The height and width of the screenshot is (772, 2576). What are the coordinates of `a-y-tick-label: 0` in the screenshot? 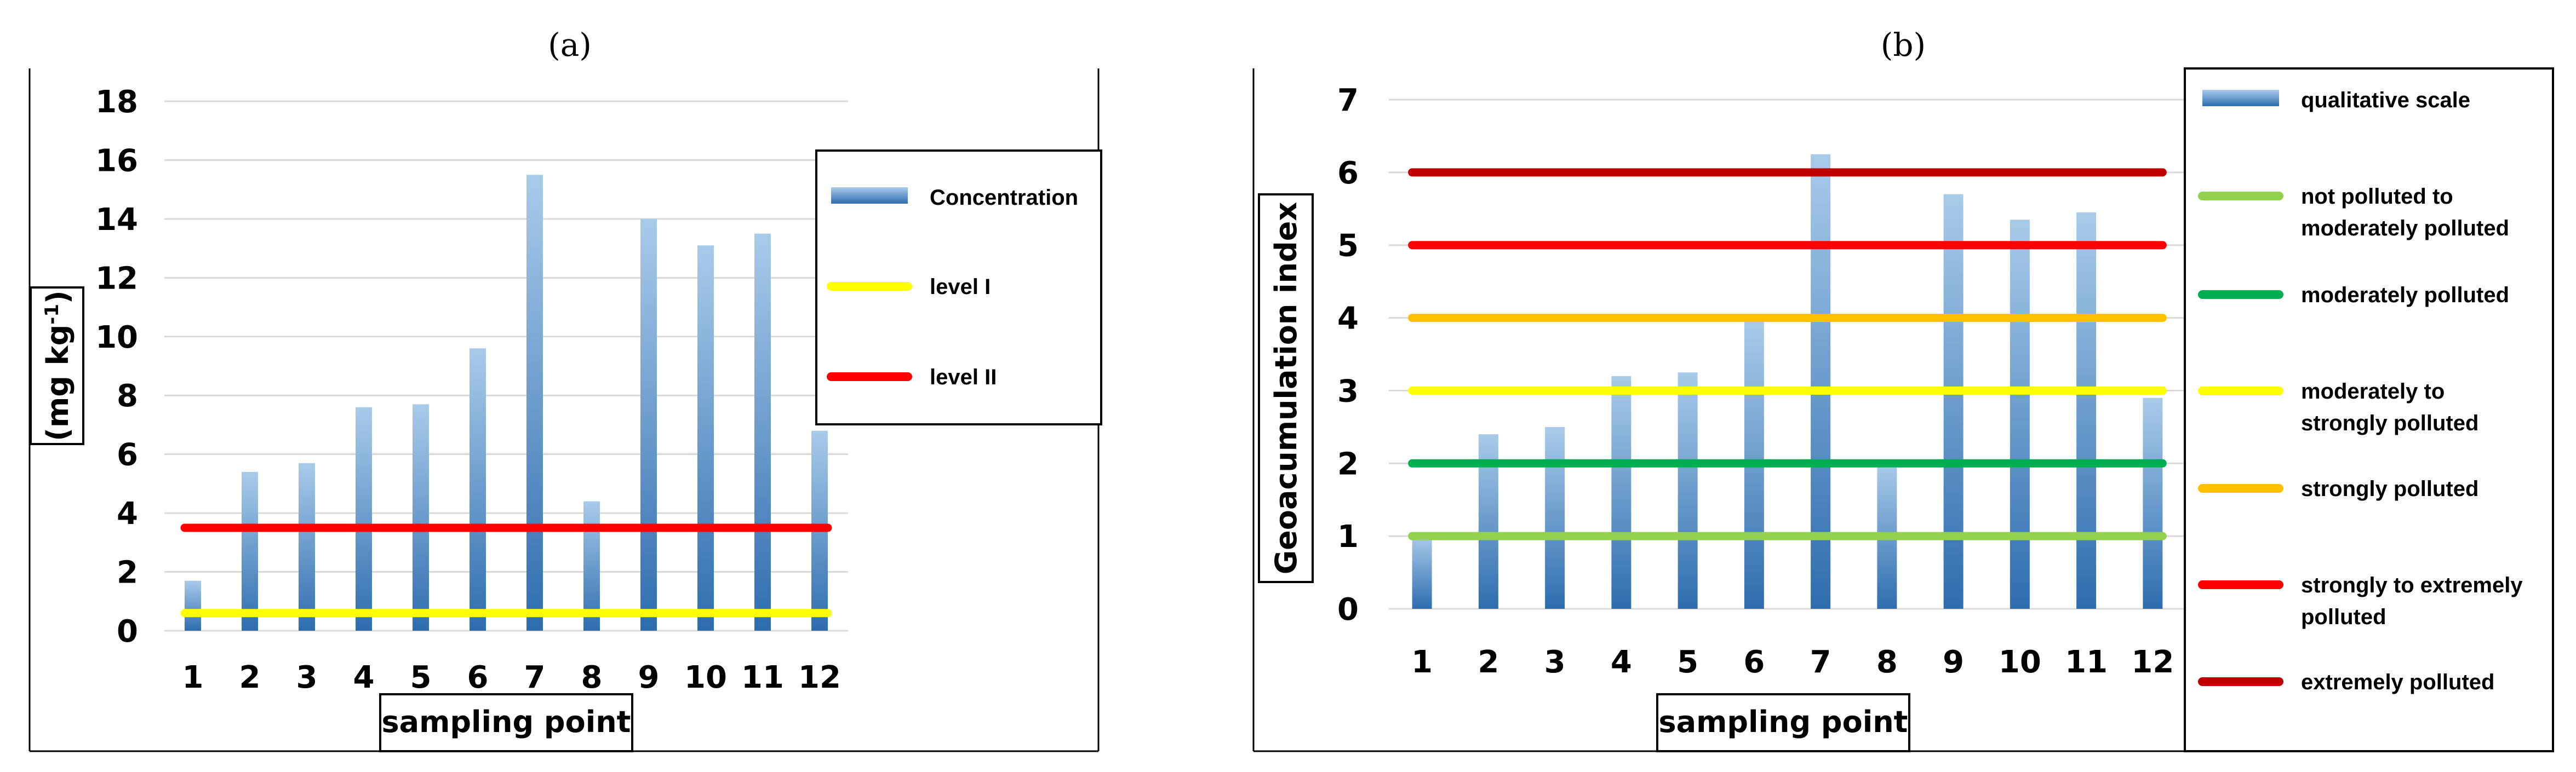 It's located at (127, 631).